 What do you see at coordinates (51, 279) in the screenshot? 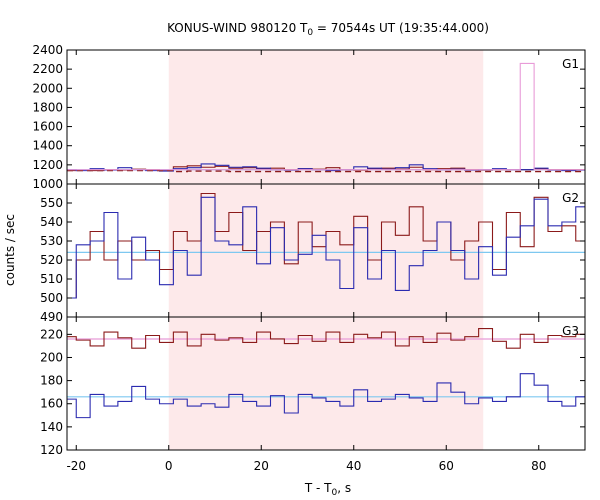
I see `y-tick-label: 510` at bounding box center [51, 279].